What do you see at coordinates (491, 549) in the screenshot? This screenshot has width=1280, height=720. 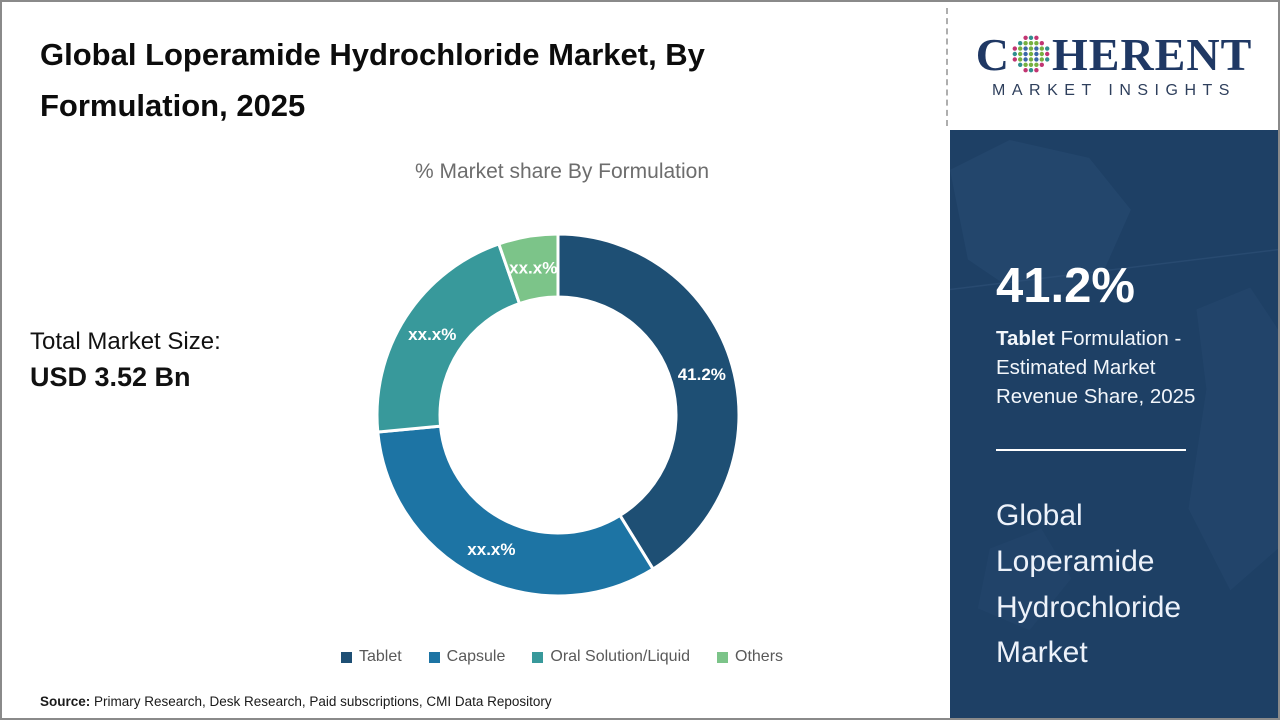 I see `slice-label-capsule: xx.x%` at bounding box center [491, 549].